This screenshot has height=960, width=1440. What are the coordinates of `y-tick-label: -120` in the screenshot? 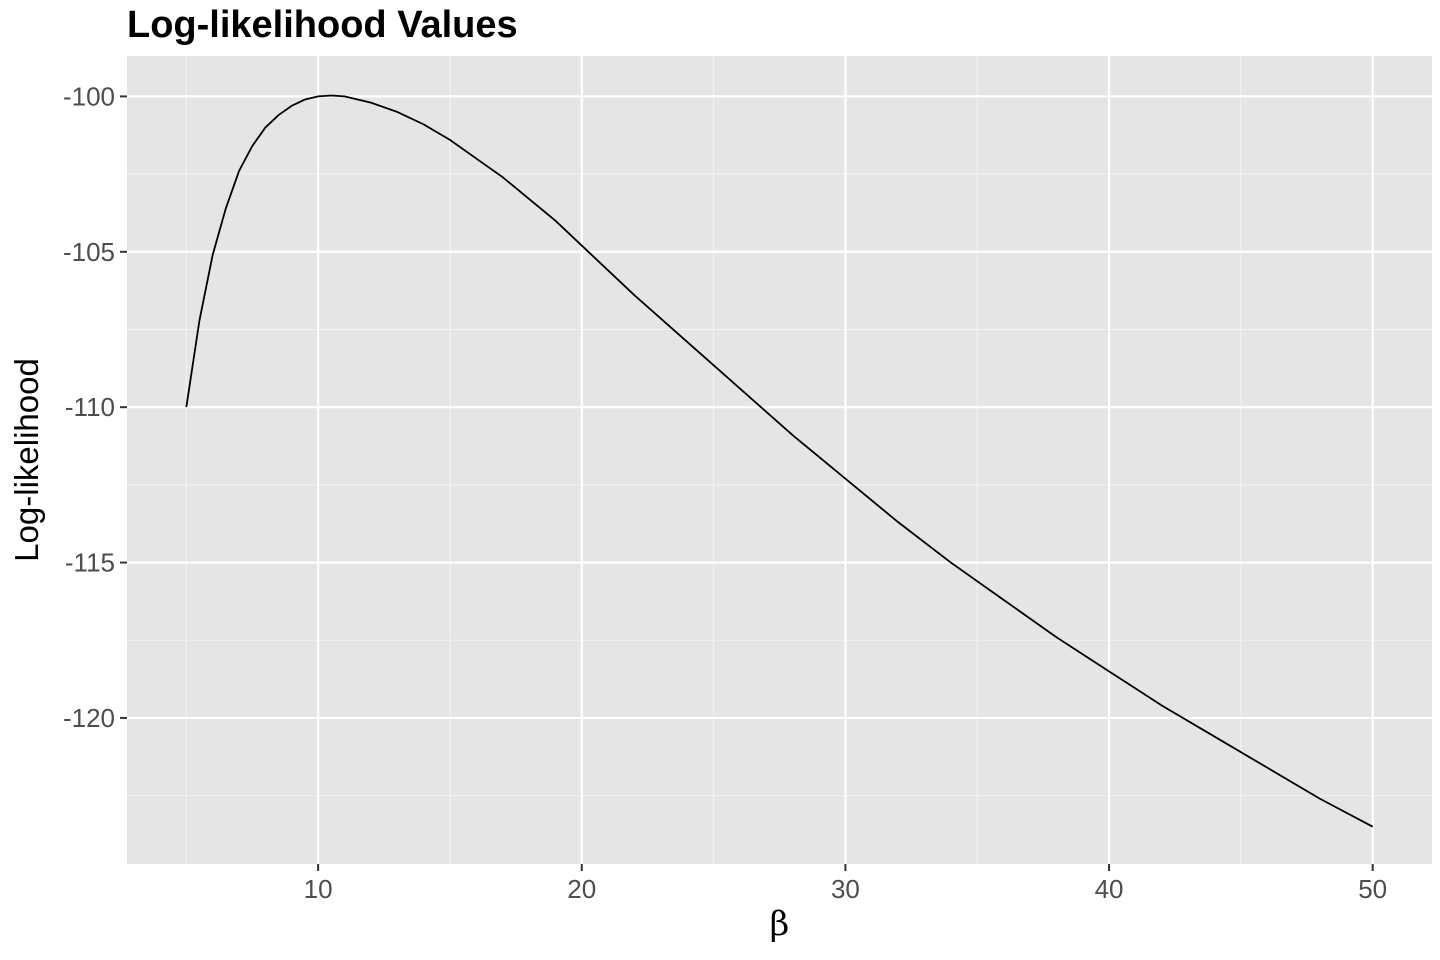 It's located at (89, 718).